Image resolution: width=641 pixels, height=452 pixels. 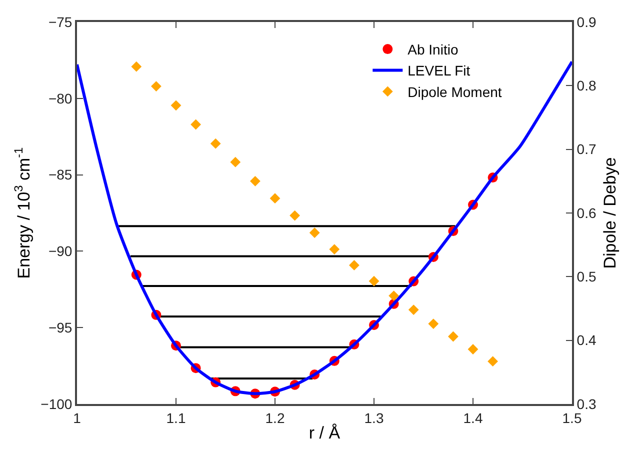 I want to click on x-tick-label: 1.5, so click(x=572, y=418).